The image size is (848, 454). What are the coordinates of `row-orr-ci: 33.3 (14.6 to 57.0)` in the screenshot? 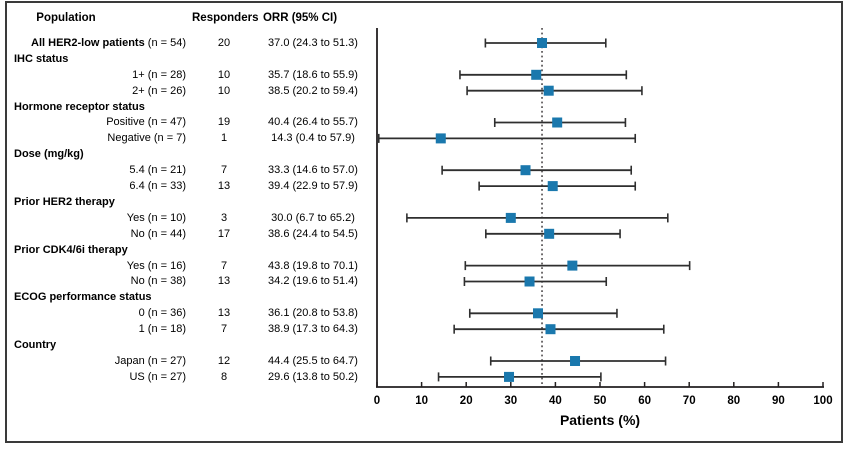 It's located at (313, 170).